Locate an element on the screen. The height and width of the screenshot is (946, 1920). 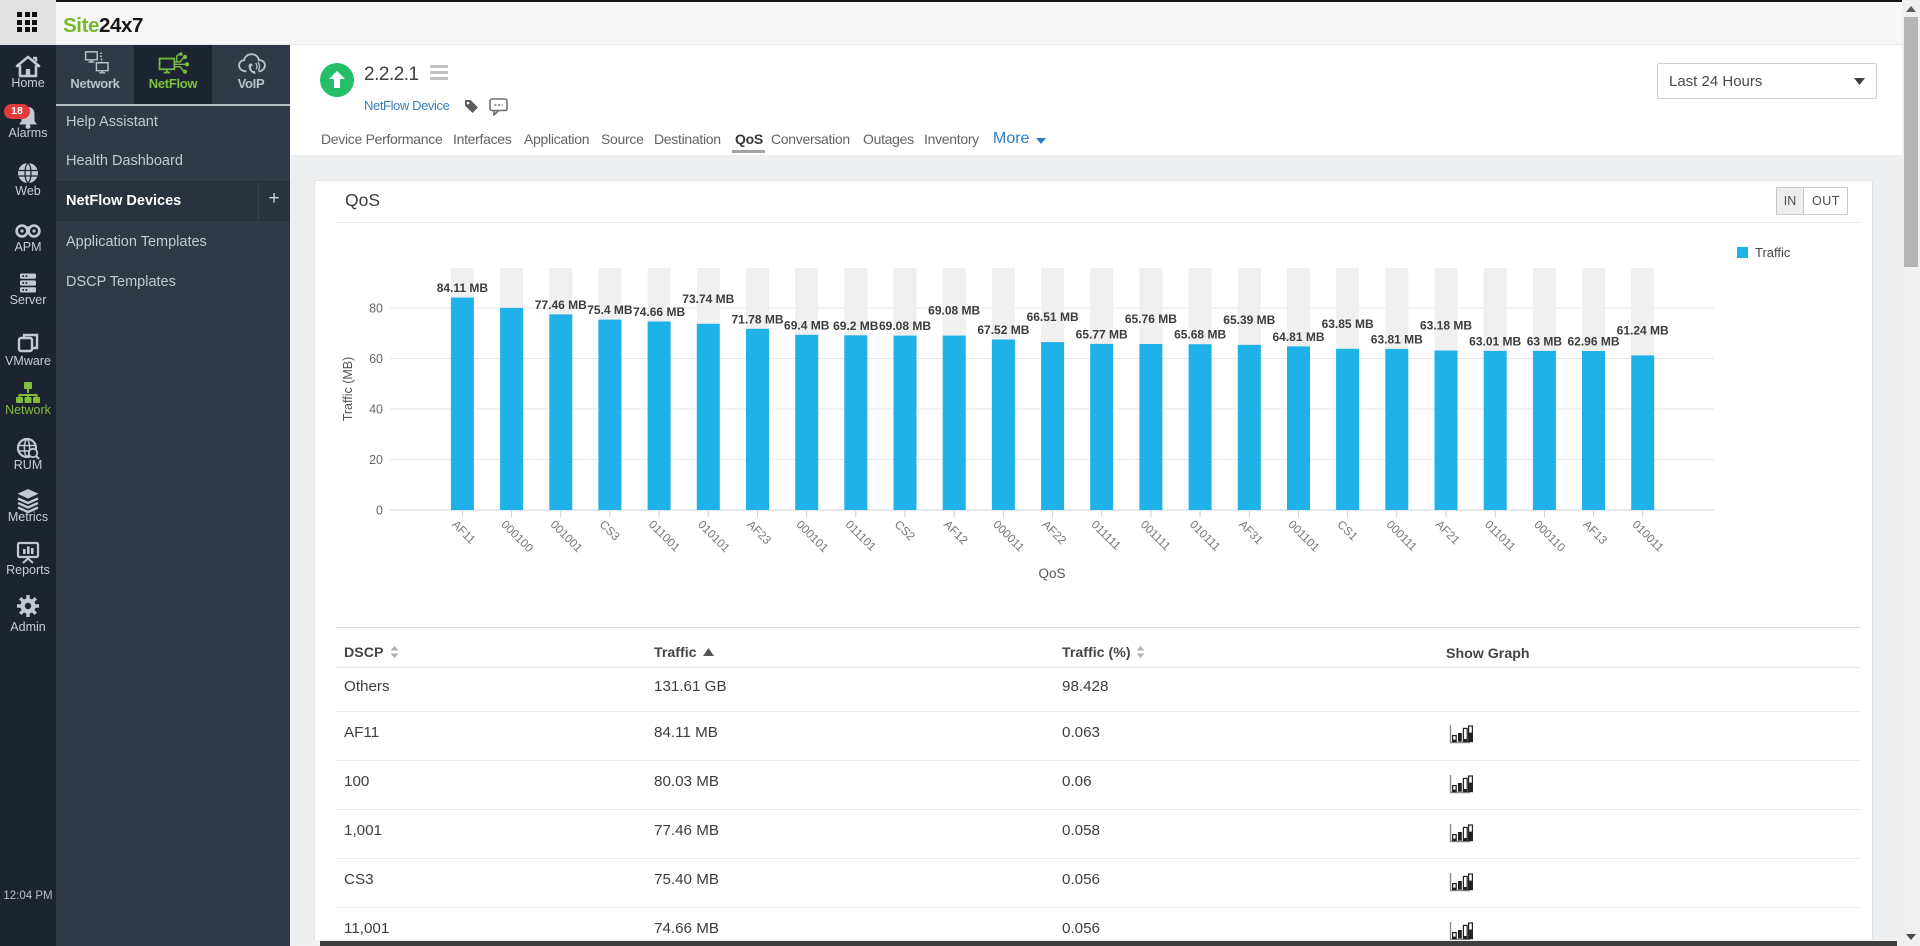
svg-text: CS1 is located at coordinates (1347, 530).